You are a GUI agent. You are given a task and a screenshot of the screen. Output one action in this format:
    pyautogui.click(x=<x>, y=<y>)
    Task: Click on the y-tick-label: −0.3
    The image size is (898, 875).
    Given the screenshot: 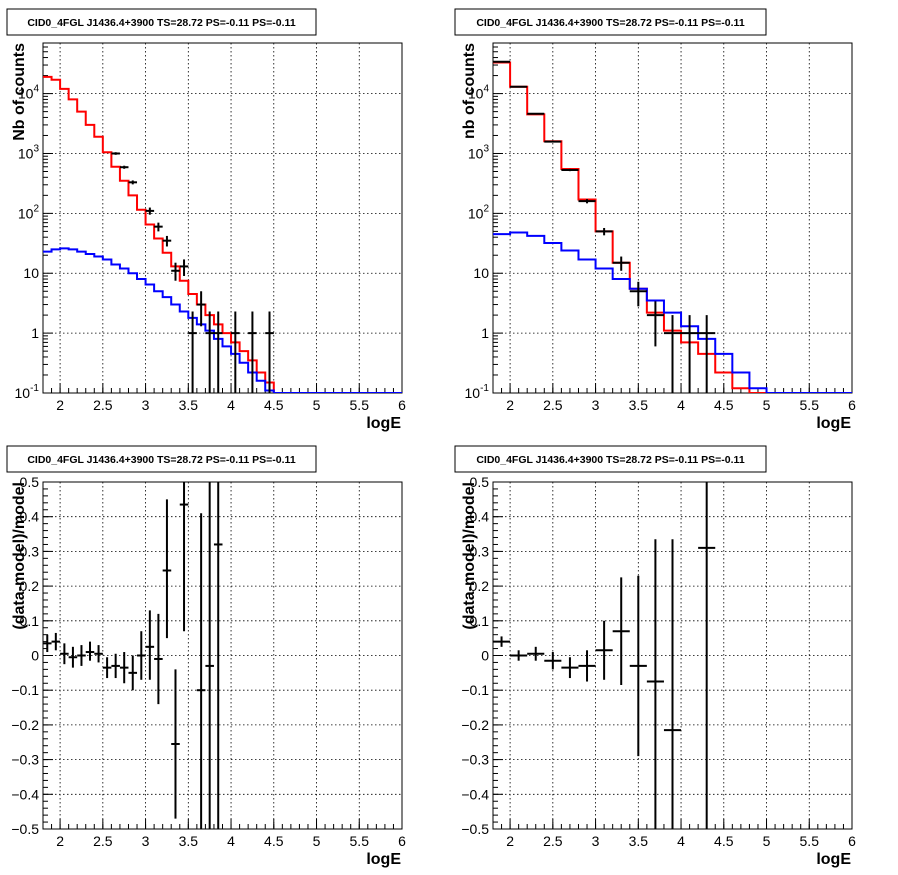 What is the action you would take?
    pyautogui.click(x=25, y=760)
    